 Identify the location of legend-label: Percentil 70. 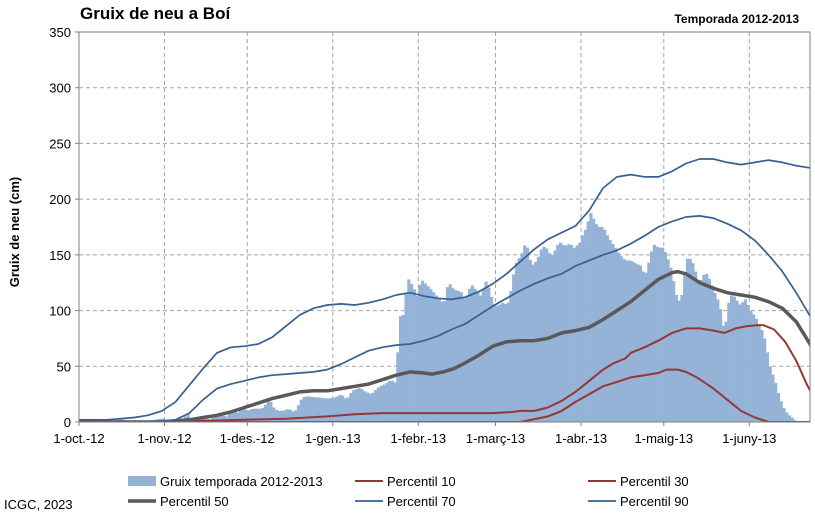
(421, 501).